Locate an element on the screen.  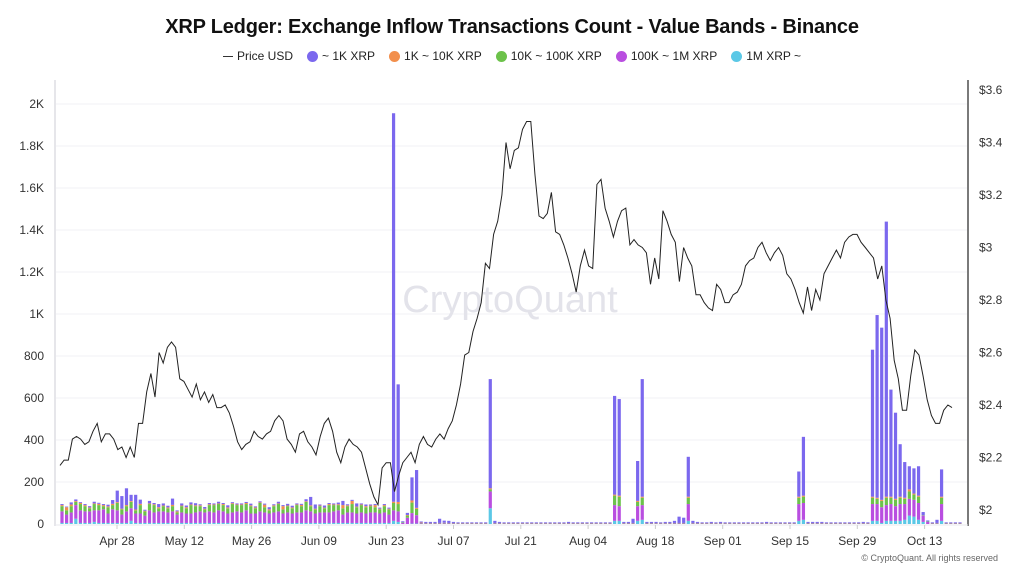
x-tick-label: Sep 01 is located at coordinates (723, 541).